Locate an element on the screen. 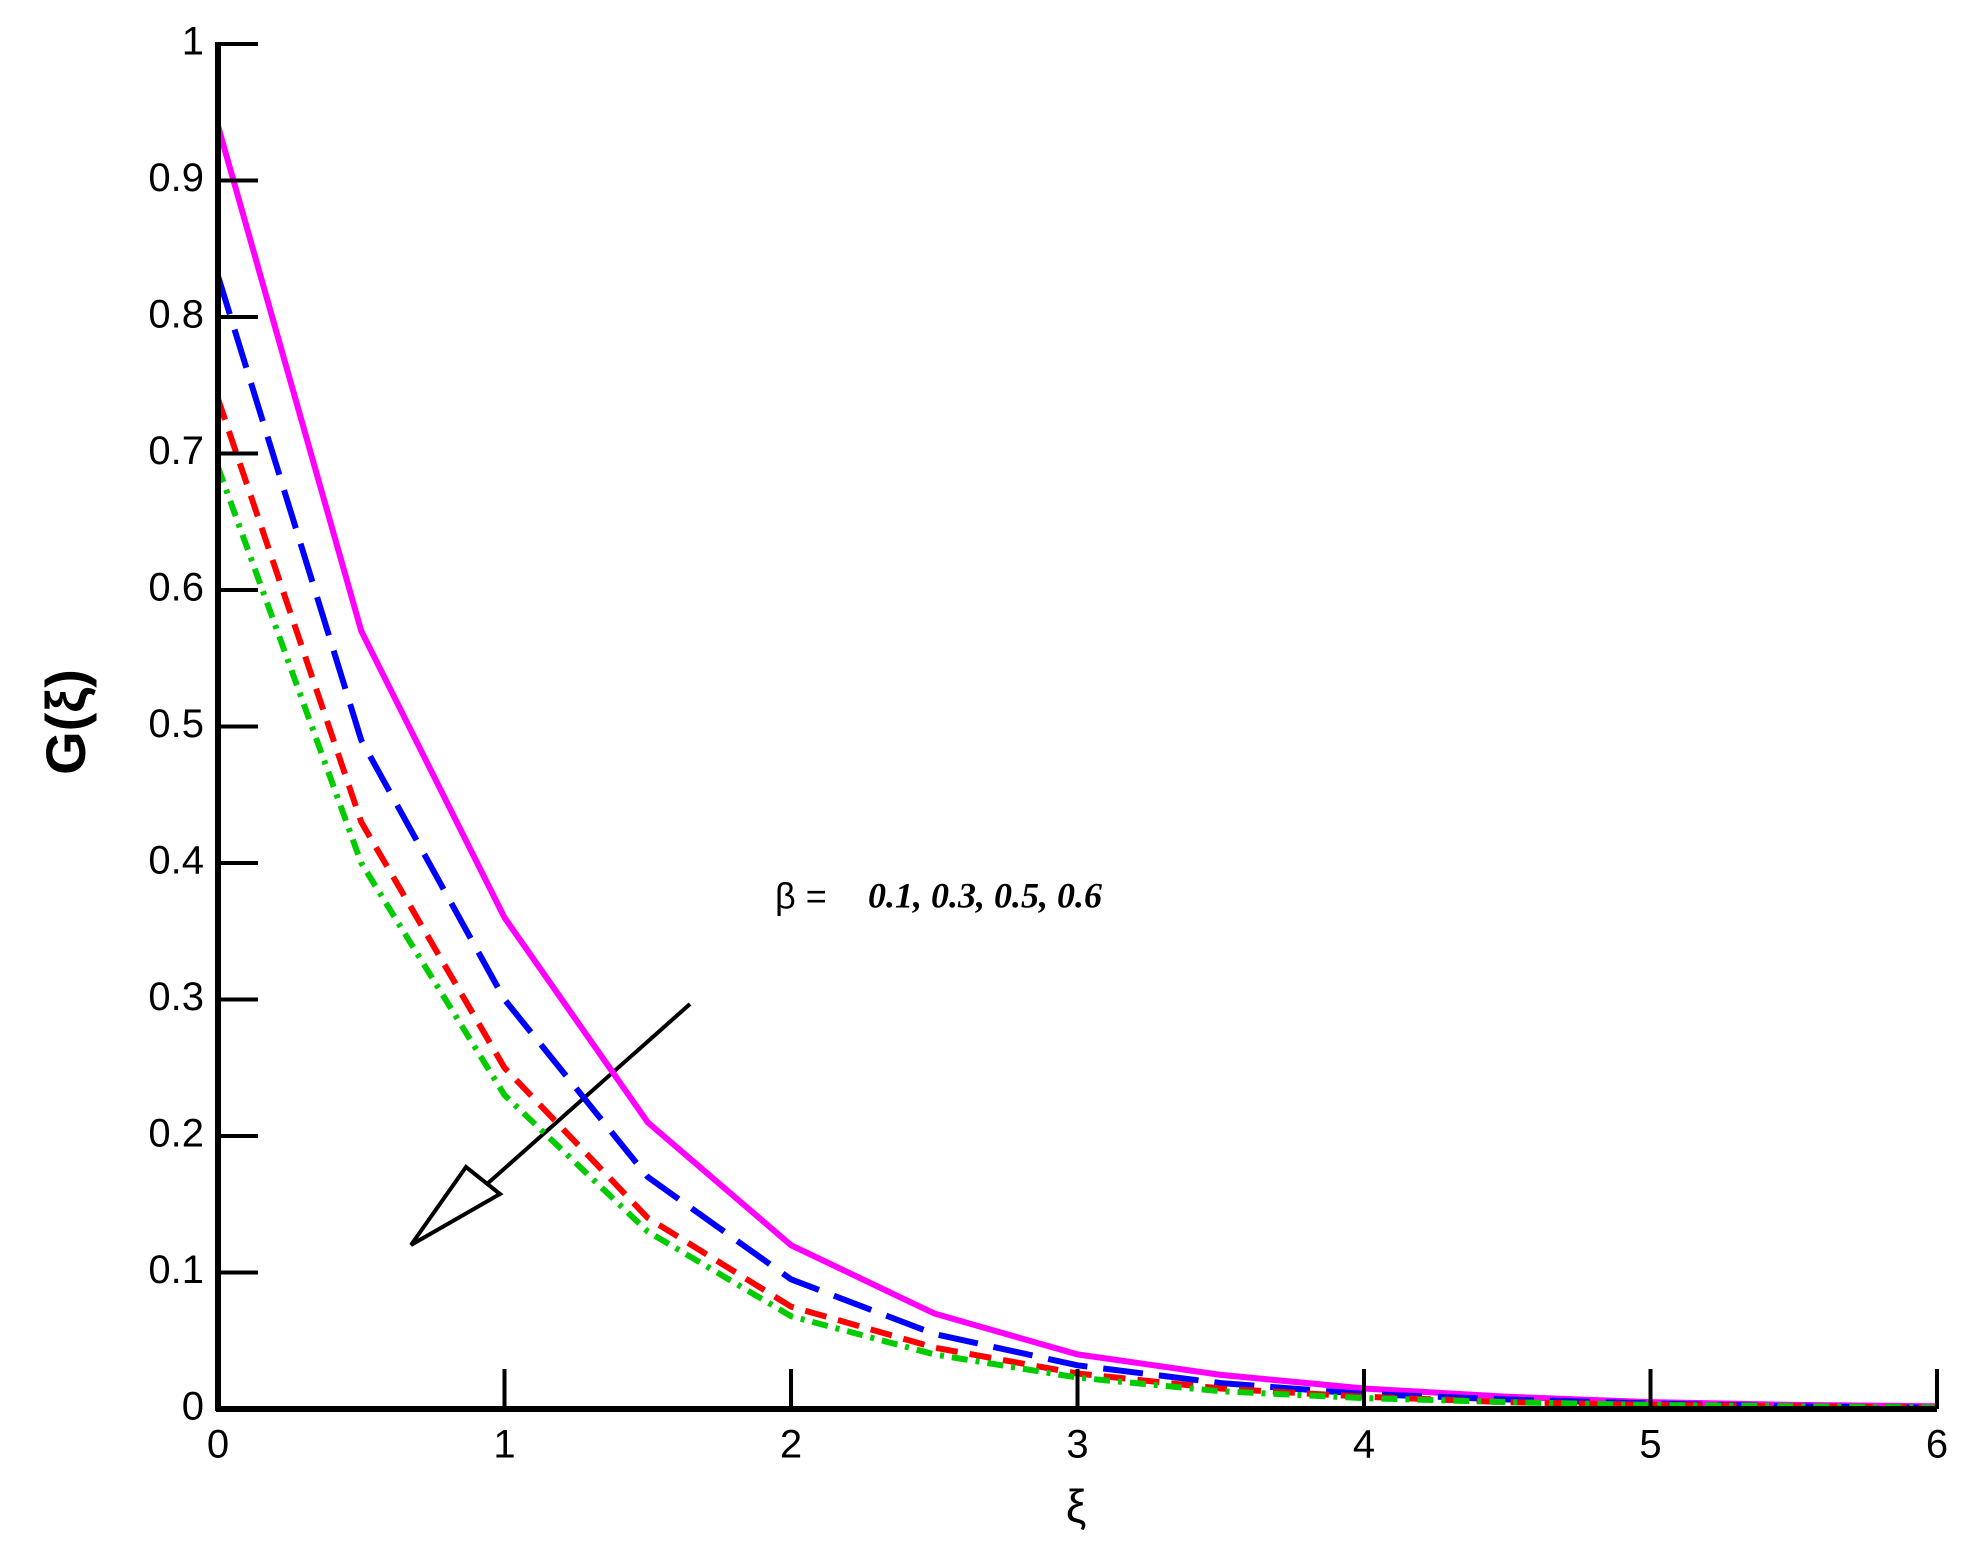 Image resolution: width=1975 pixels, height=1555 pixels. y-tick-label: 0.8 is located at coordinates (176, 315).